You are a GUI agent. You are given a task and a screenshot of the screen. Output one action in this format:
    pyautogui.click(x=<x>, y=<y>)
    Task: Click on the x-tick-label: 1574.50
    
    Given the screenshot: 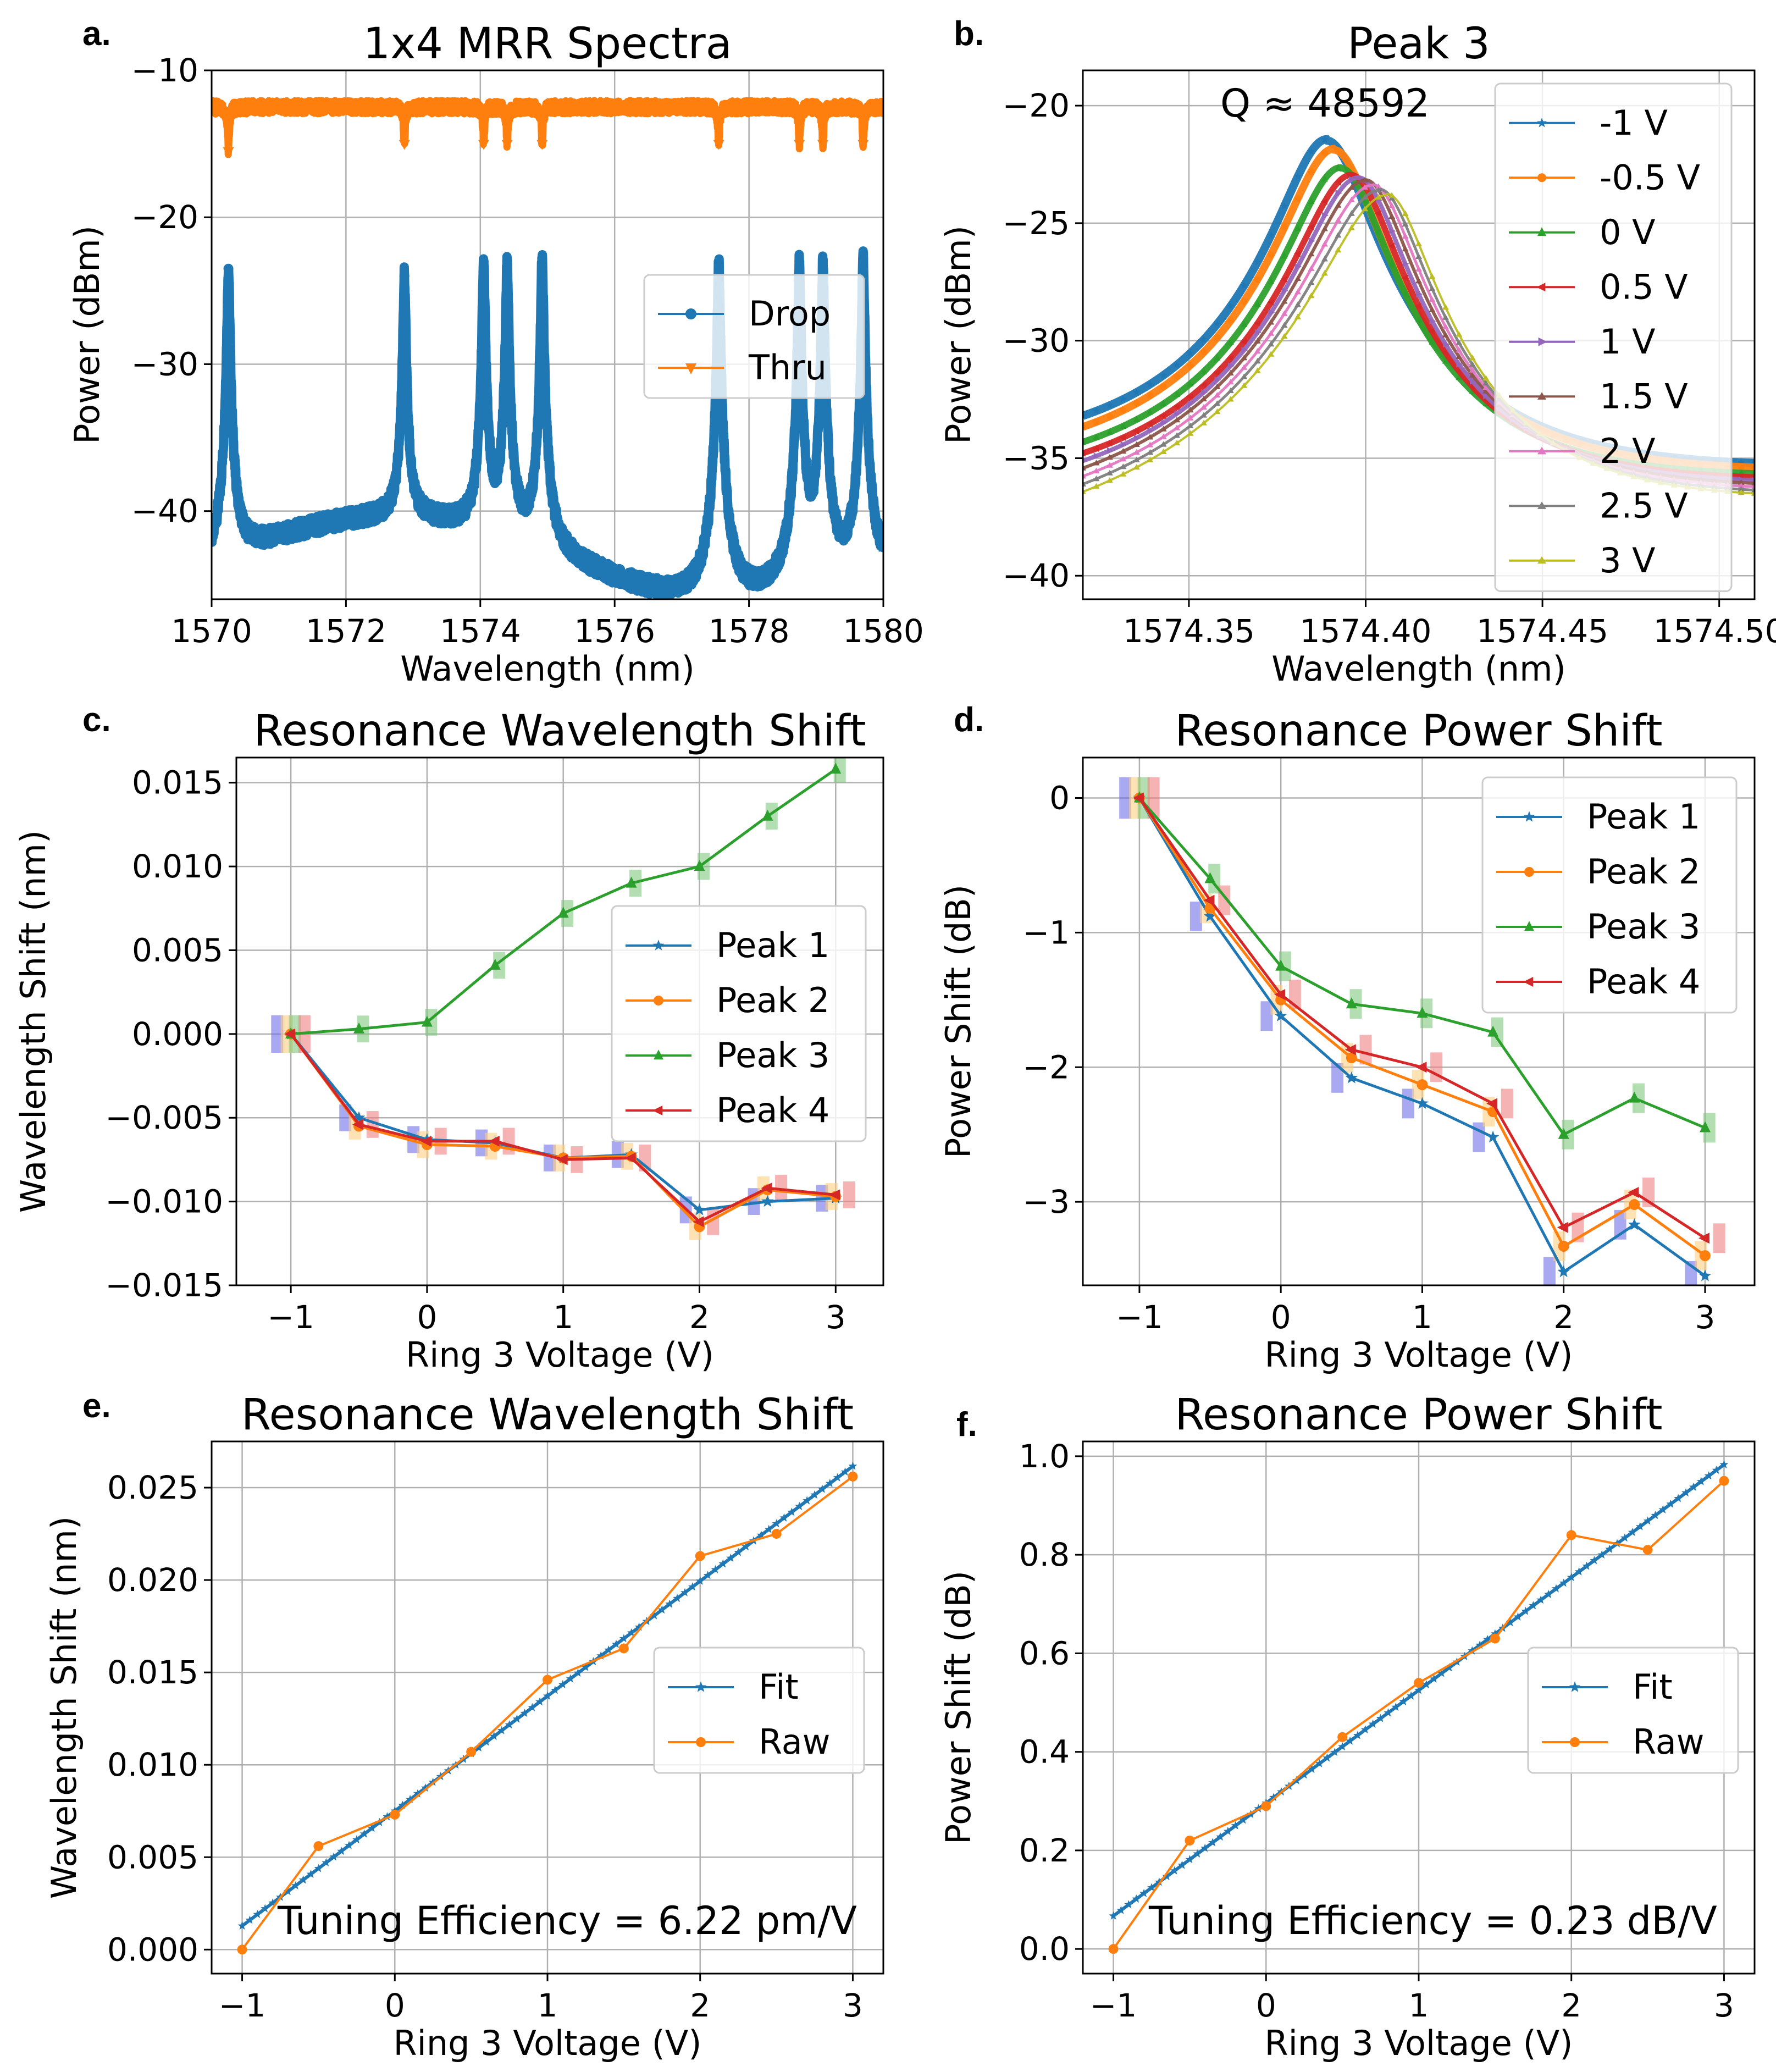 What is the action you would take?
    pyautogui.click(x=1714, y=631)
    